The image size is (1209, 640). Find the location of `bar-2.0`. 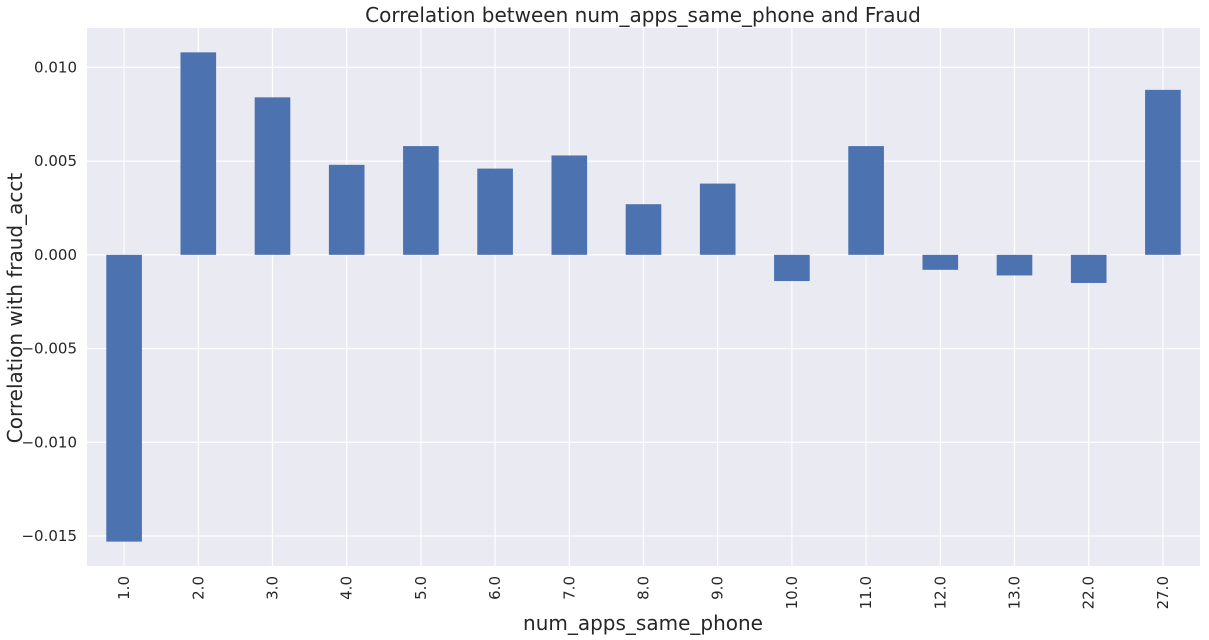

bar-2.0 is located at coordinates (198, 153).